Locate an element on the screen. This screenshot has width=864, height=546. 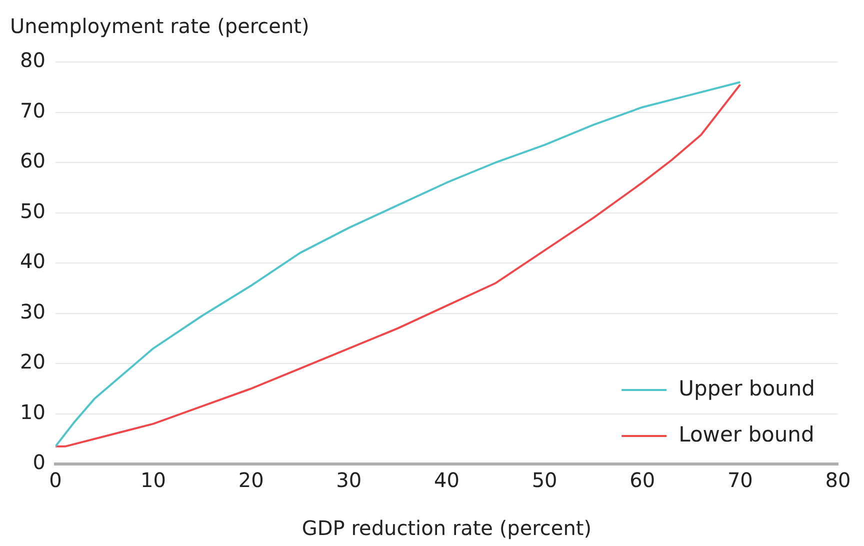
x-axis-title: GDP reduction rate (percent) is located at coordinates (447, 528).